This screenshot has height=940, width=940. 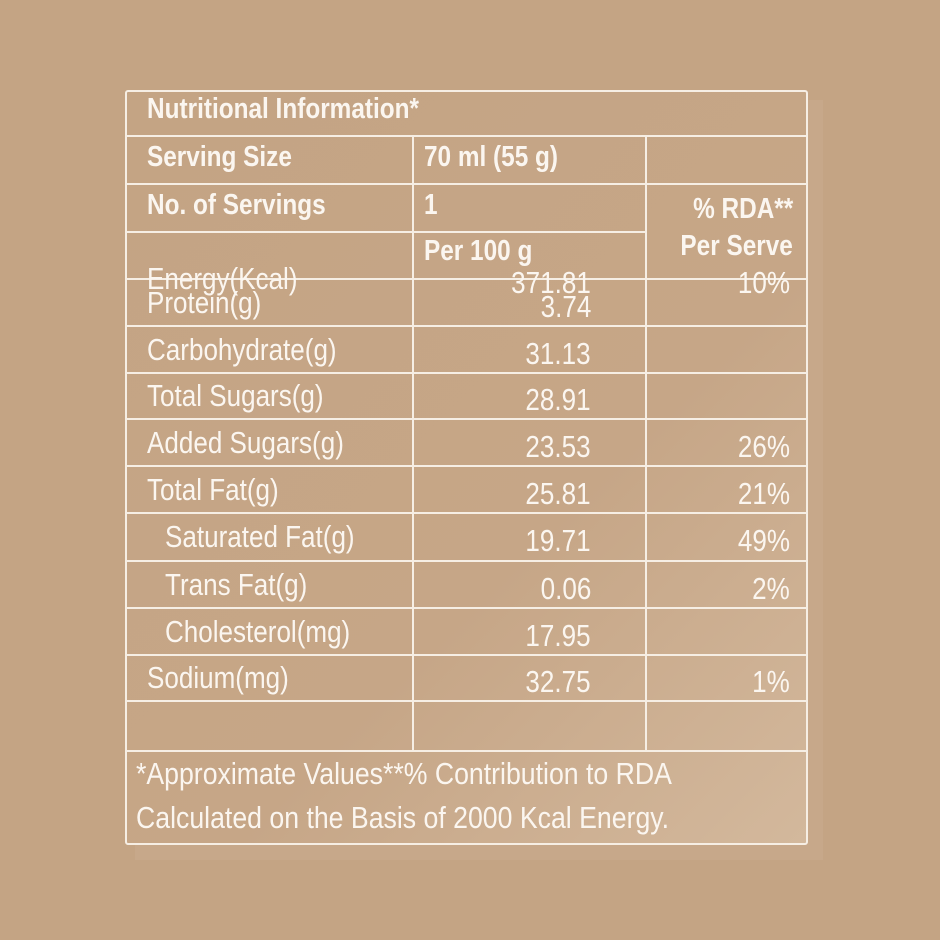 What do you see at coordinates (558, 635) in the screenshot?
I see `per-100g-value: 17.95` at bounding box center [558, 635].